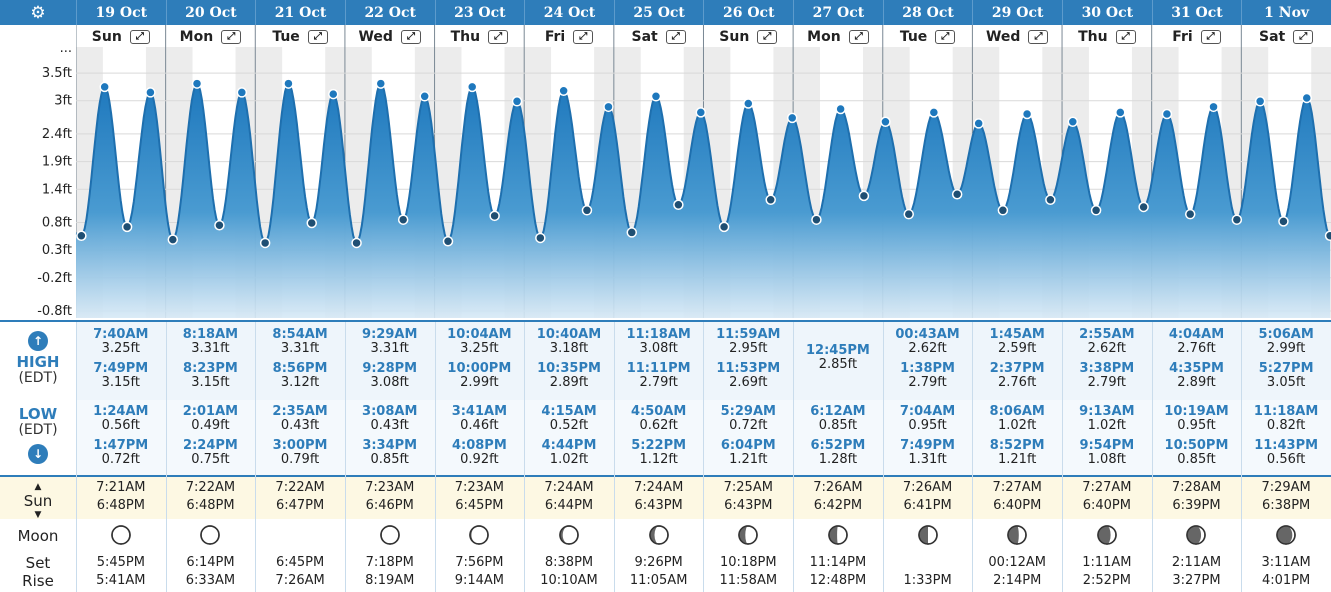  Describe the element at coordinates (1196, 562) in the screenshot. I see `moonset-time: 2:11AM` at that location.